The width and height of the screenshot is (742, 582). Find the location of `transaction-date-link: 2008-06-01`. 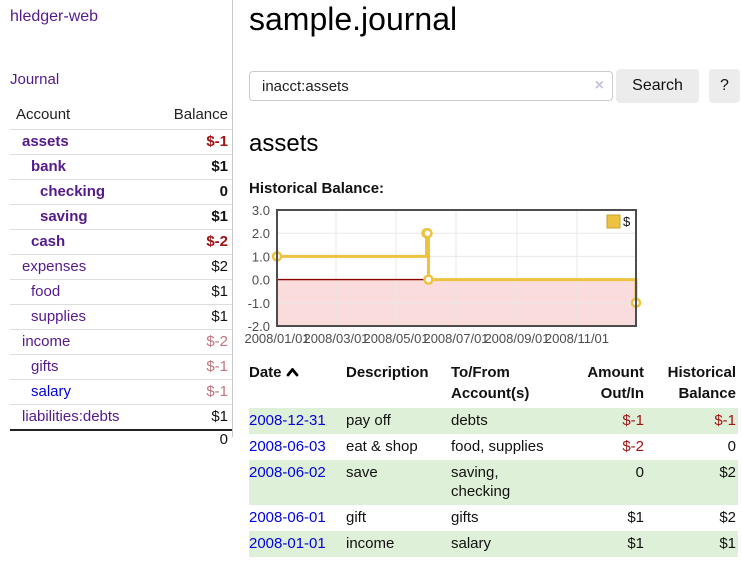

transaction-date-link: 2008-06-01 is located at coordinates (287, 517).